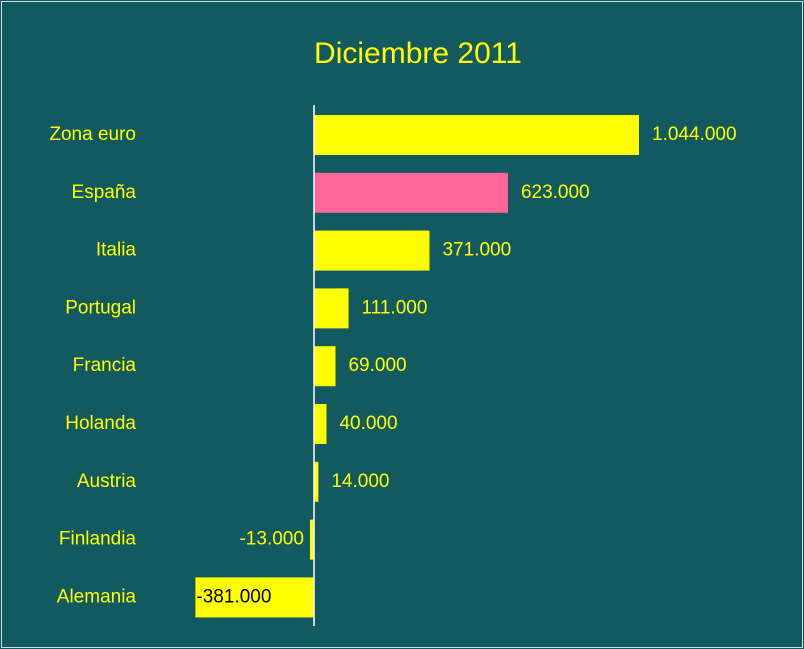 The width and height of the screenshot is (804, 649). I want to click on chart-title: Diciembre 2011, so click(418, 53).